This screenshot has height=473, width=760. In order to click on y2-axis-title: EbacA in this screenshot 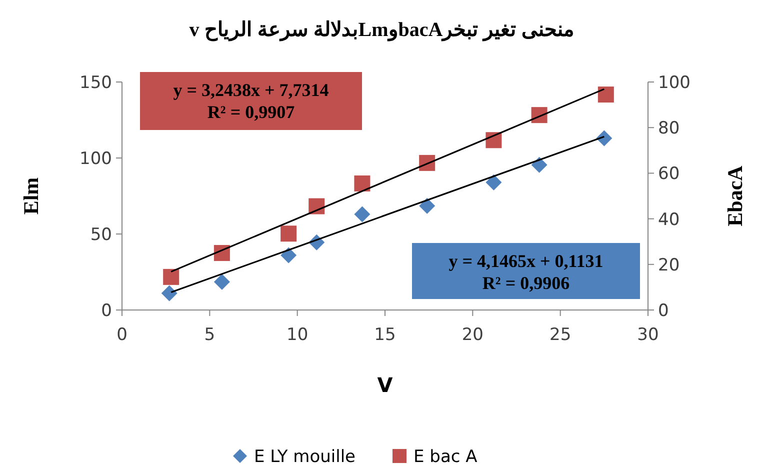, I will do `click(735, 195)`.